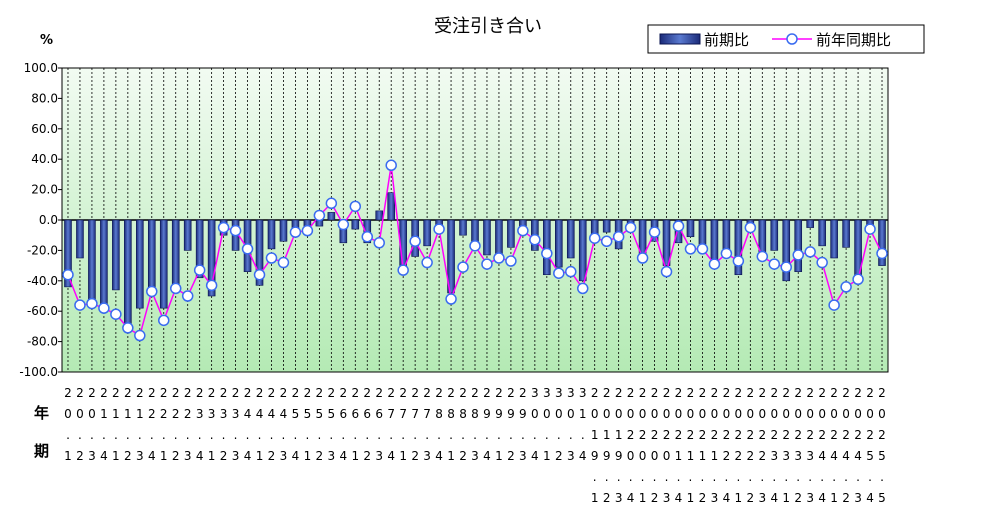  What do you see at coordinates (38, 372) in the screenshot?
I see `y-tick-label: -100.0` at bounding box center [38, 372].